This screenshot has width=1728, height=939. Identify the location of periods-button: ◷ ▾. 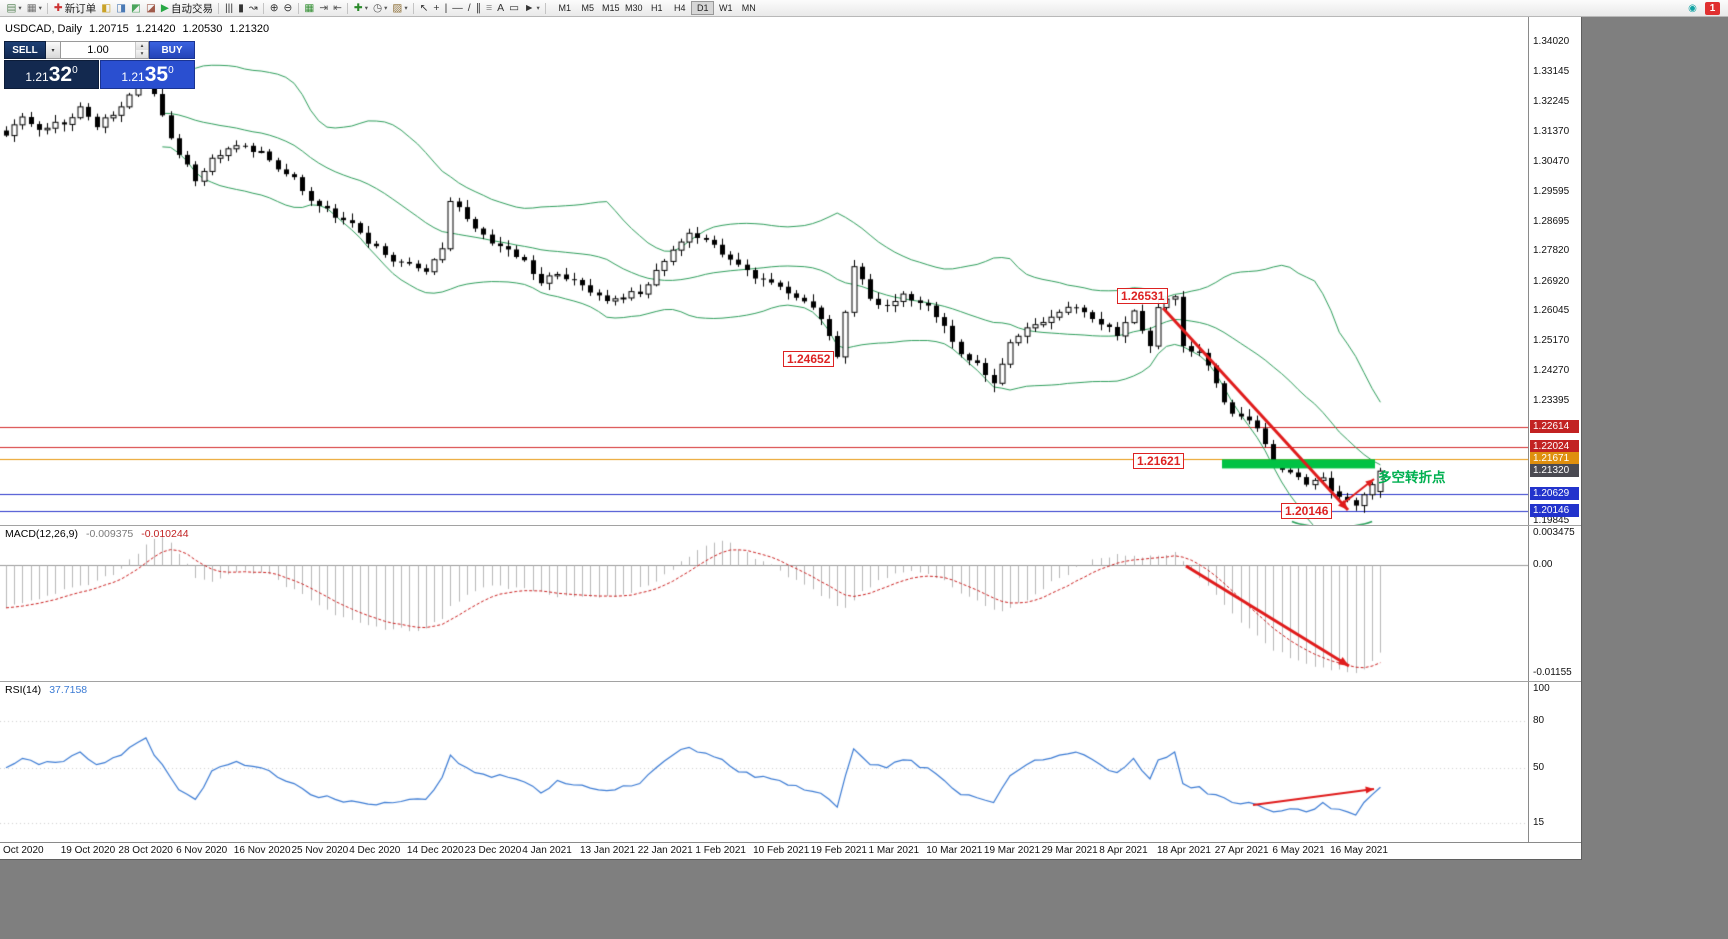
(379, 8).